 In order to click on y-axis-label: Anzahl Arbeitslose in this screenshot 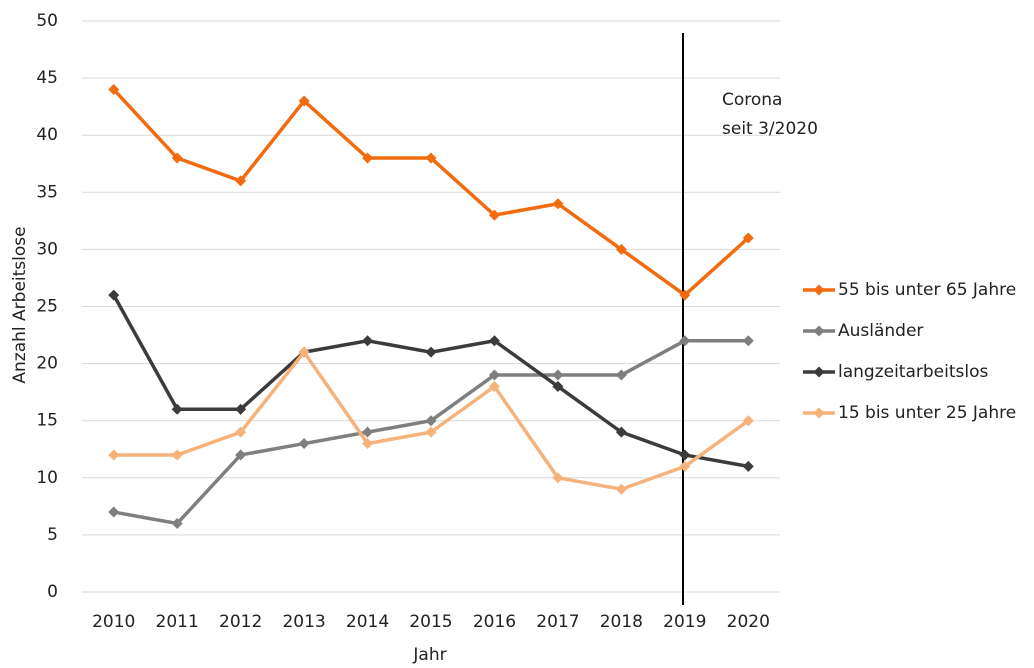, I will do `click(20, 304)`.